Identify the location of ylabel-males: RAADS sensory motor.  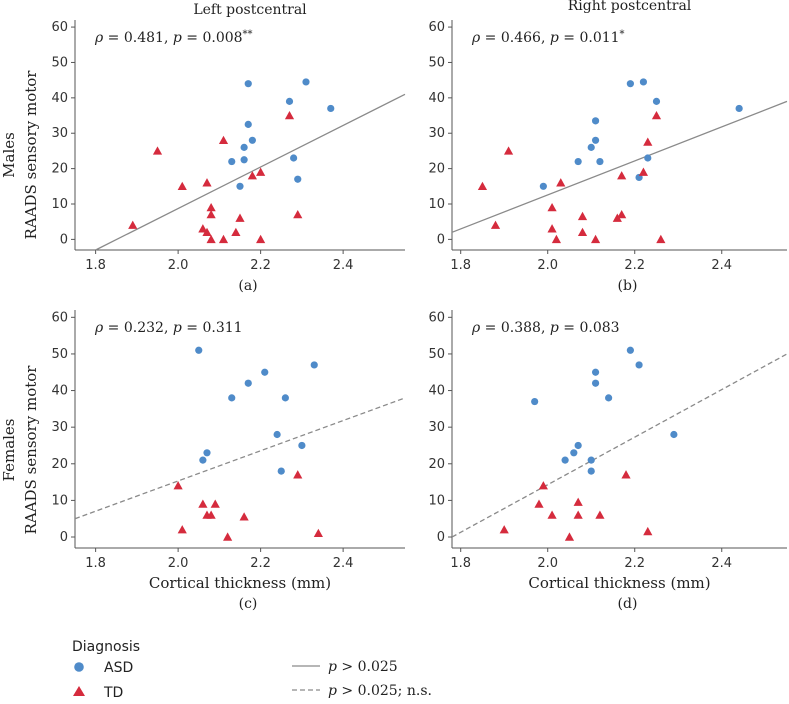
(31, 155).